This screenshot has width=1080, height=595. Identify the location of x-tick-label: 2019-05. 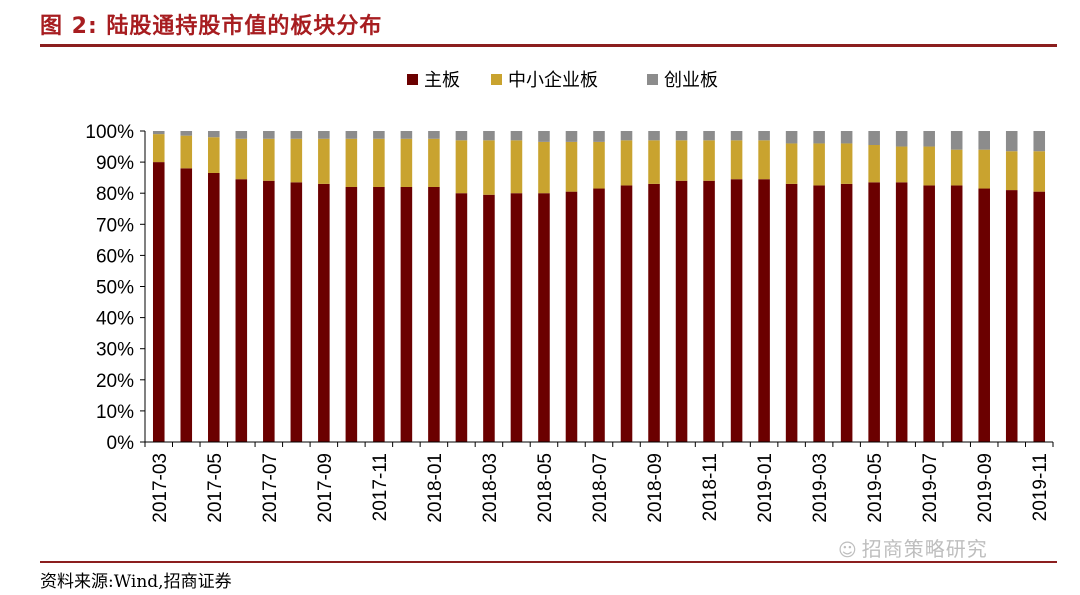
(875, 488).